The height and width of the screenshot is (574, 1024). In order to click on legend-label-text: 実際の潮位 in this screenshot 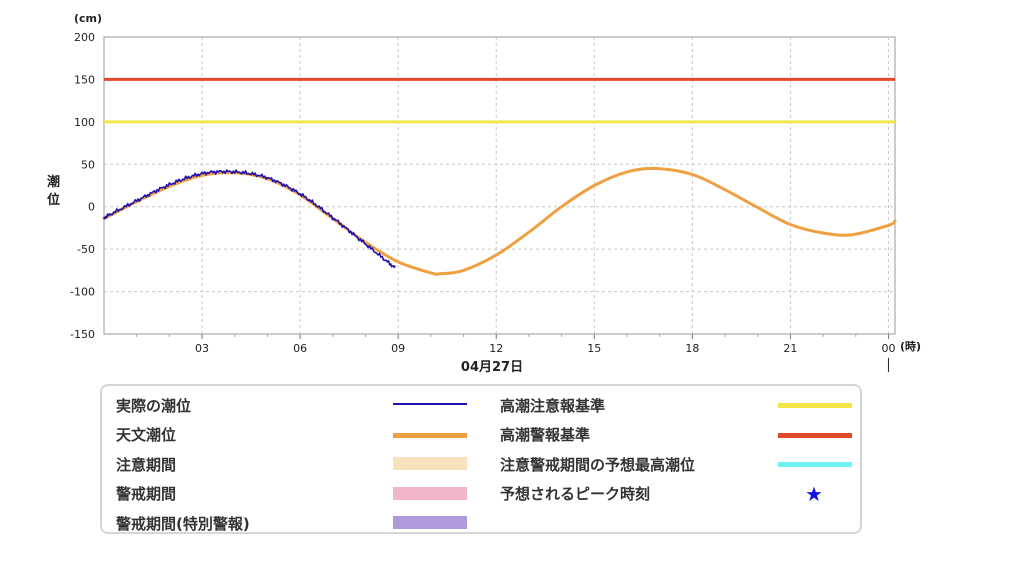, I will do `click(154, 405)`.